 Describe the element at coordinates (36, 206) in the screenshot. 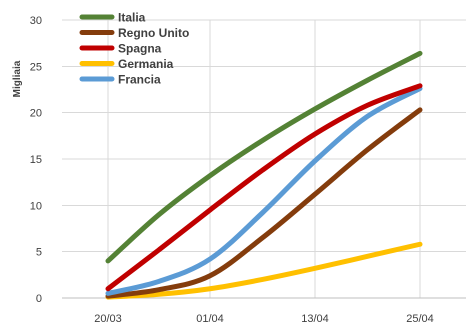

I see `y-tick-label-10: 10` at that location.